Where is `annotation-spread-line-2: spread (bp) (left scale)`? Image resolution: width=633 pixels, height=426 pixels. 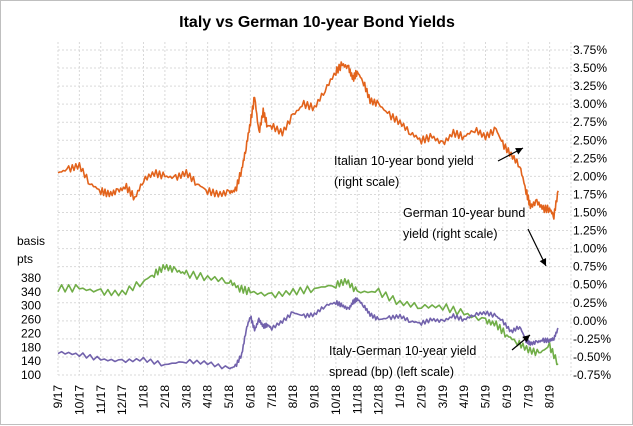 annotation-spread-line-2: spread (bp) (left scale) is located at coordinates (391, 372).